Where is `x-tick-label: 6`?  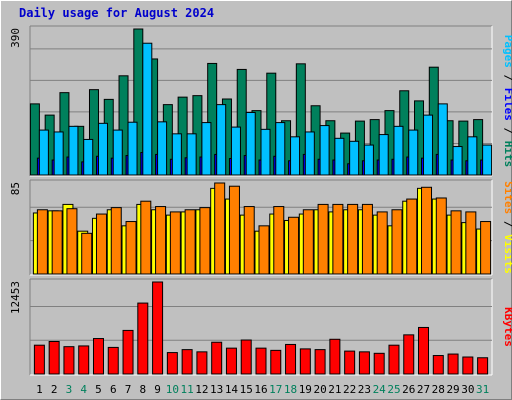
x-tick-label: 6 is located at coordinates (113, 389).